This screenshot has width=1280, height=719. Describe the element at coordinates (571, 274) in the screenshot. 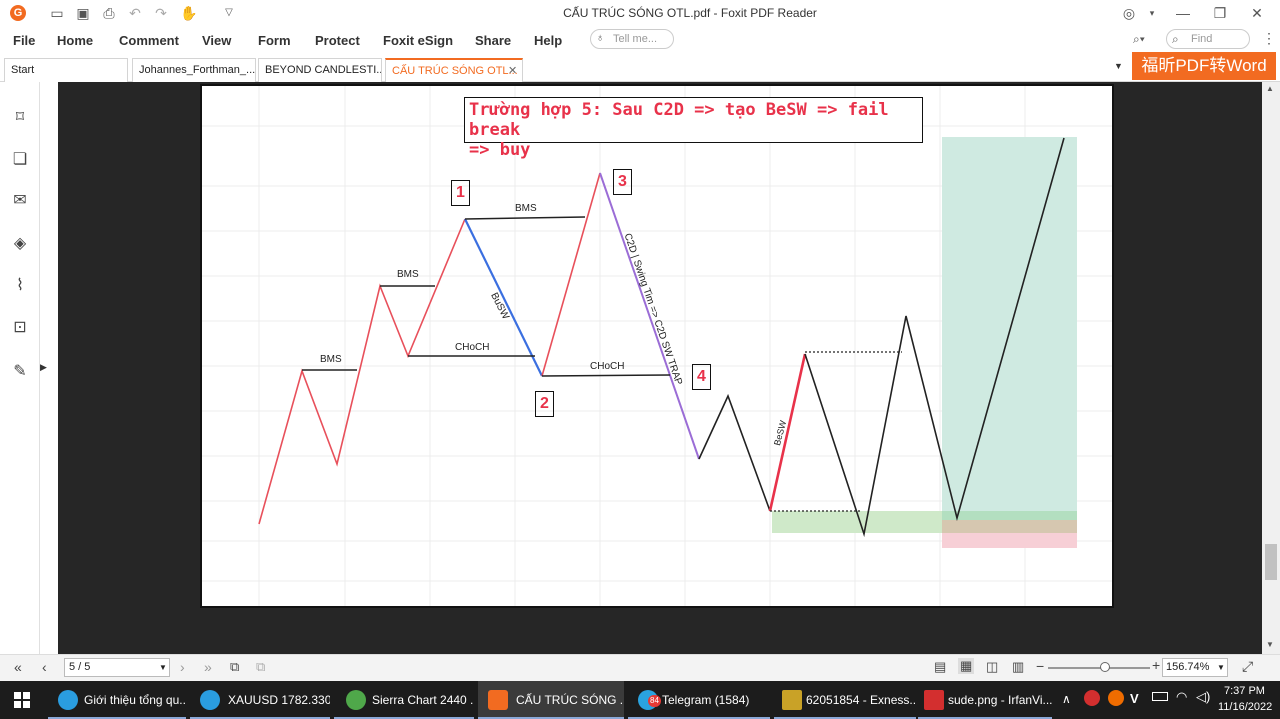

I see `rally-leg` at that location.